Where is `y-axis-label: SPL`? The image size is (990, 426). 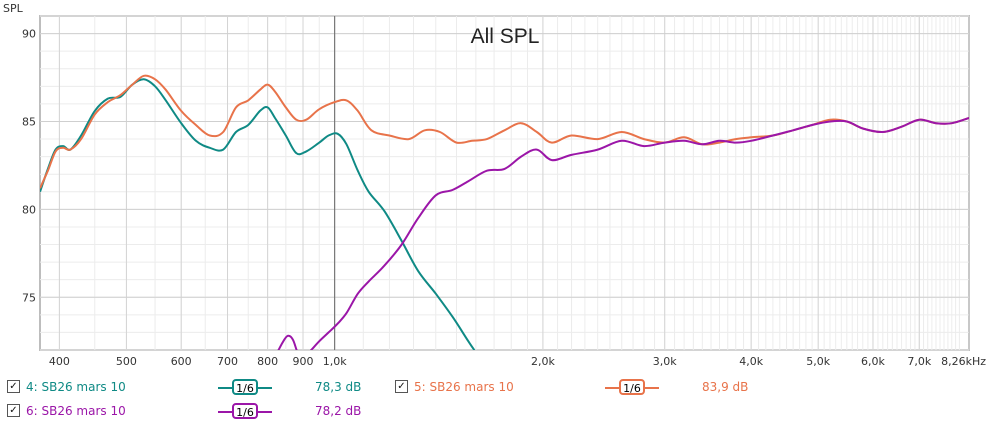 y-axis-label: SPL is located at coordinates (13, 8).